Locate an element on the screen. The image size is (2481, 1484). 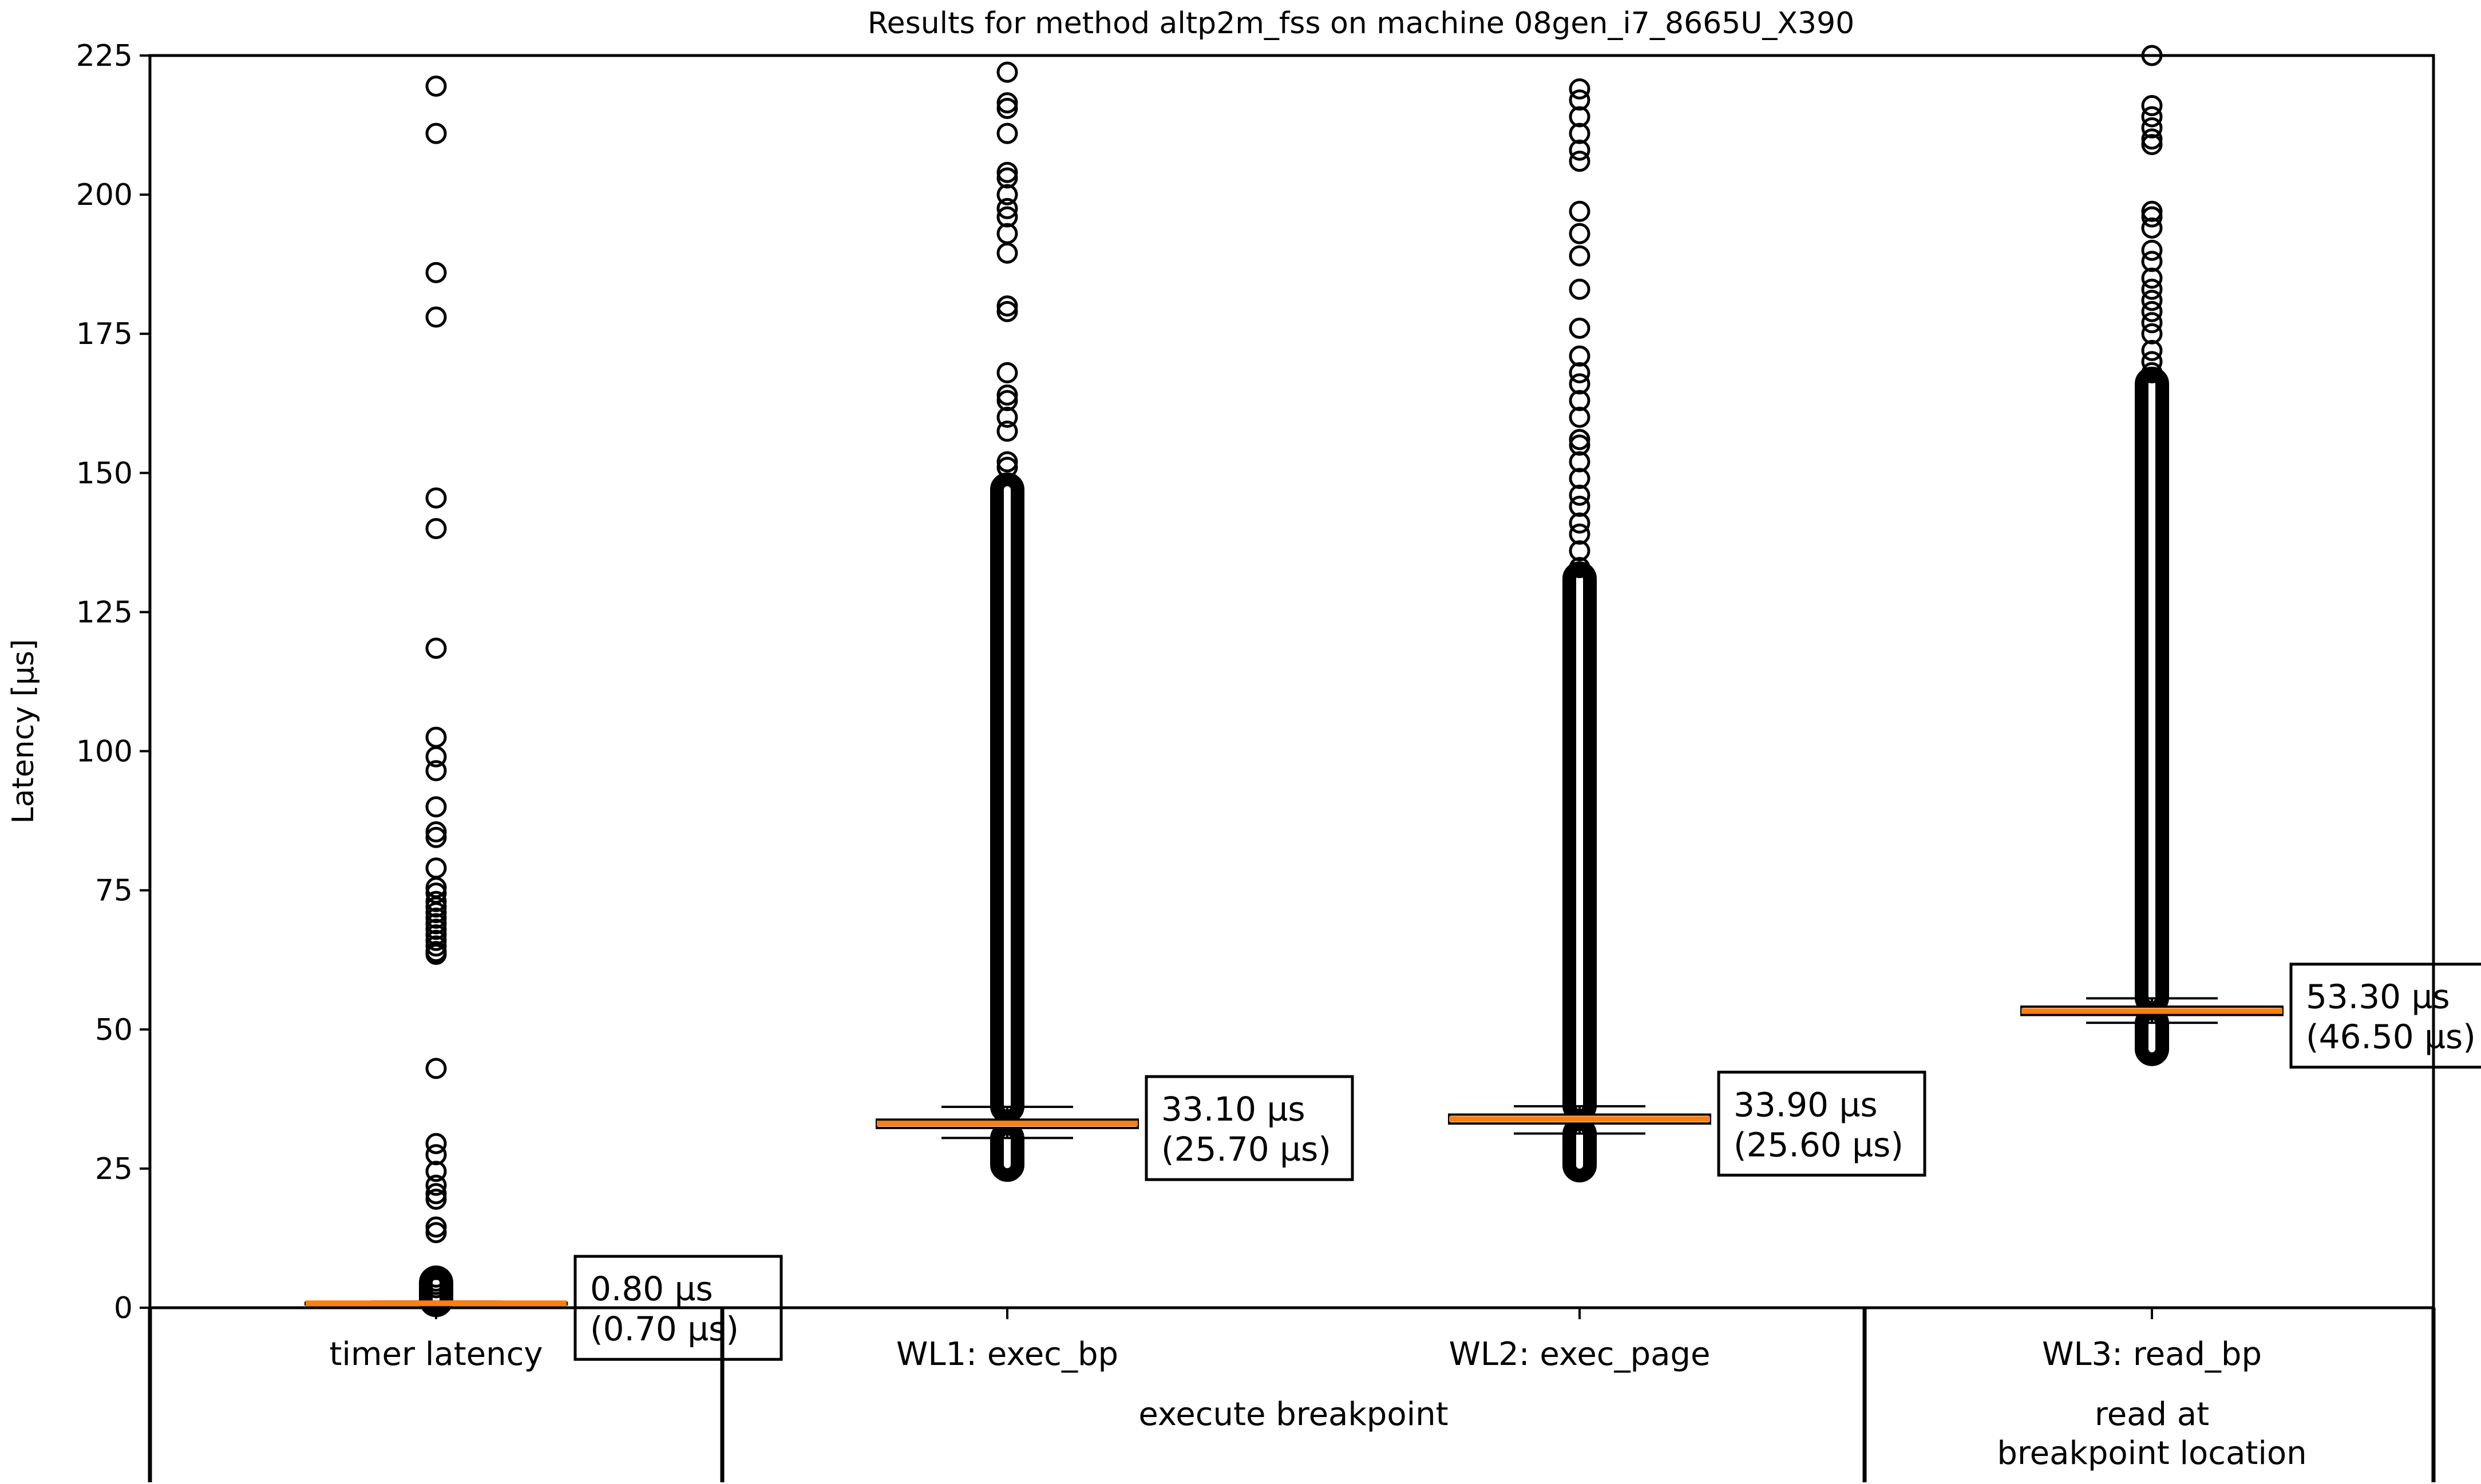
y-tick-label: 150 is located at coordinates (104, 473).